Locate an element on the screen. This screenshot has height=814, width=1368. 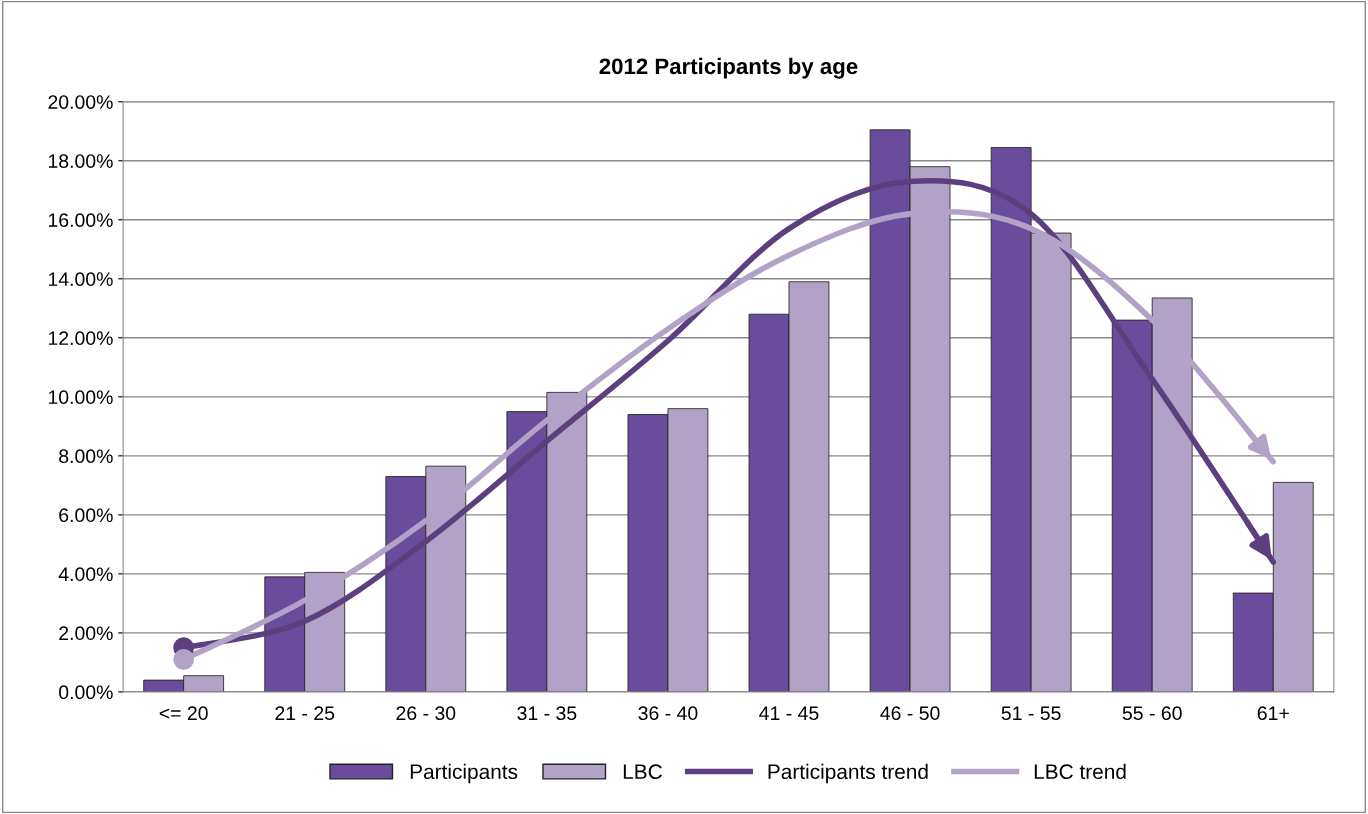
chart-title: 2012 Participants by age is located at coordinates (728, 68).